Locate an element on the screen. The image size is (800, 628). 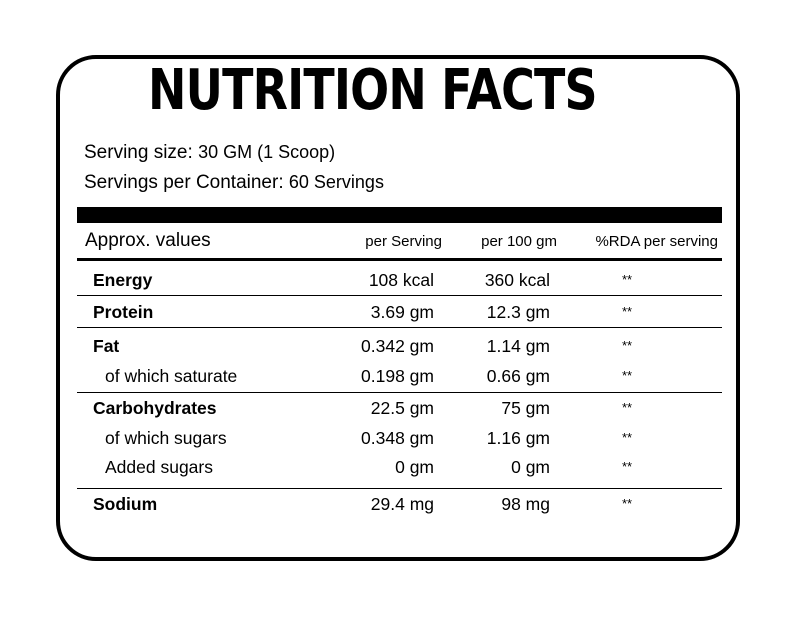
serving-size-value: 30 GM (1 Scoop) is located at coordinates (267, 152).